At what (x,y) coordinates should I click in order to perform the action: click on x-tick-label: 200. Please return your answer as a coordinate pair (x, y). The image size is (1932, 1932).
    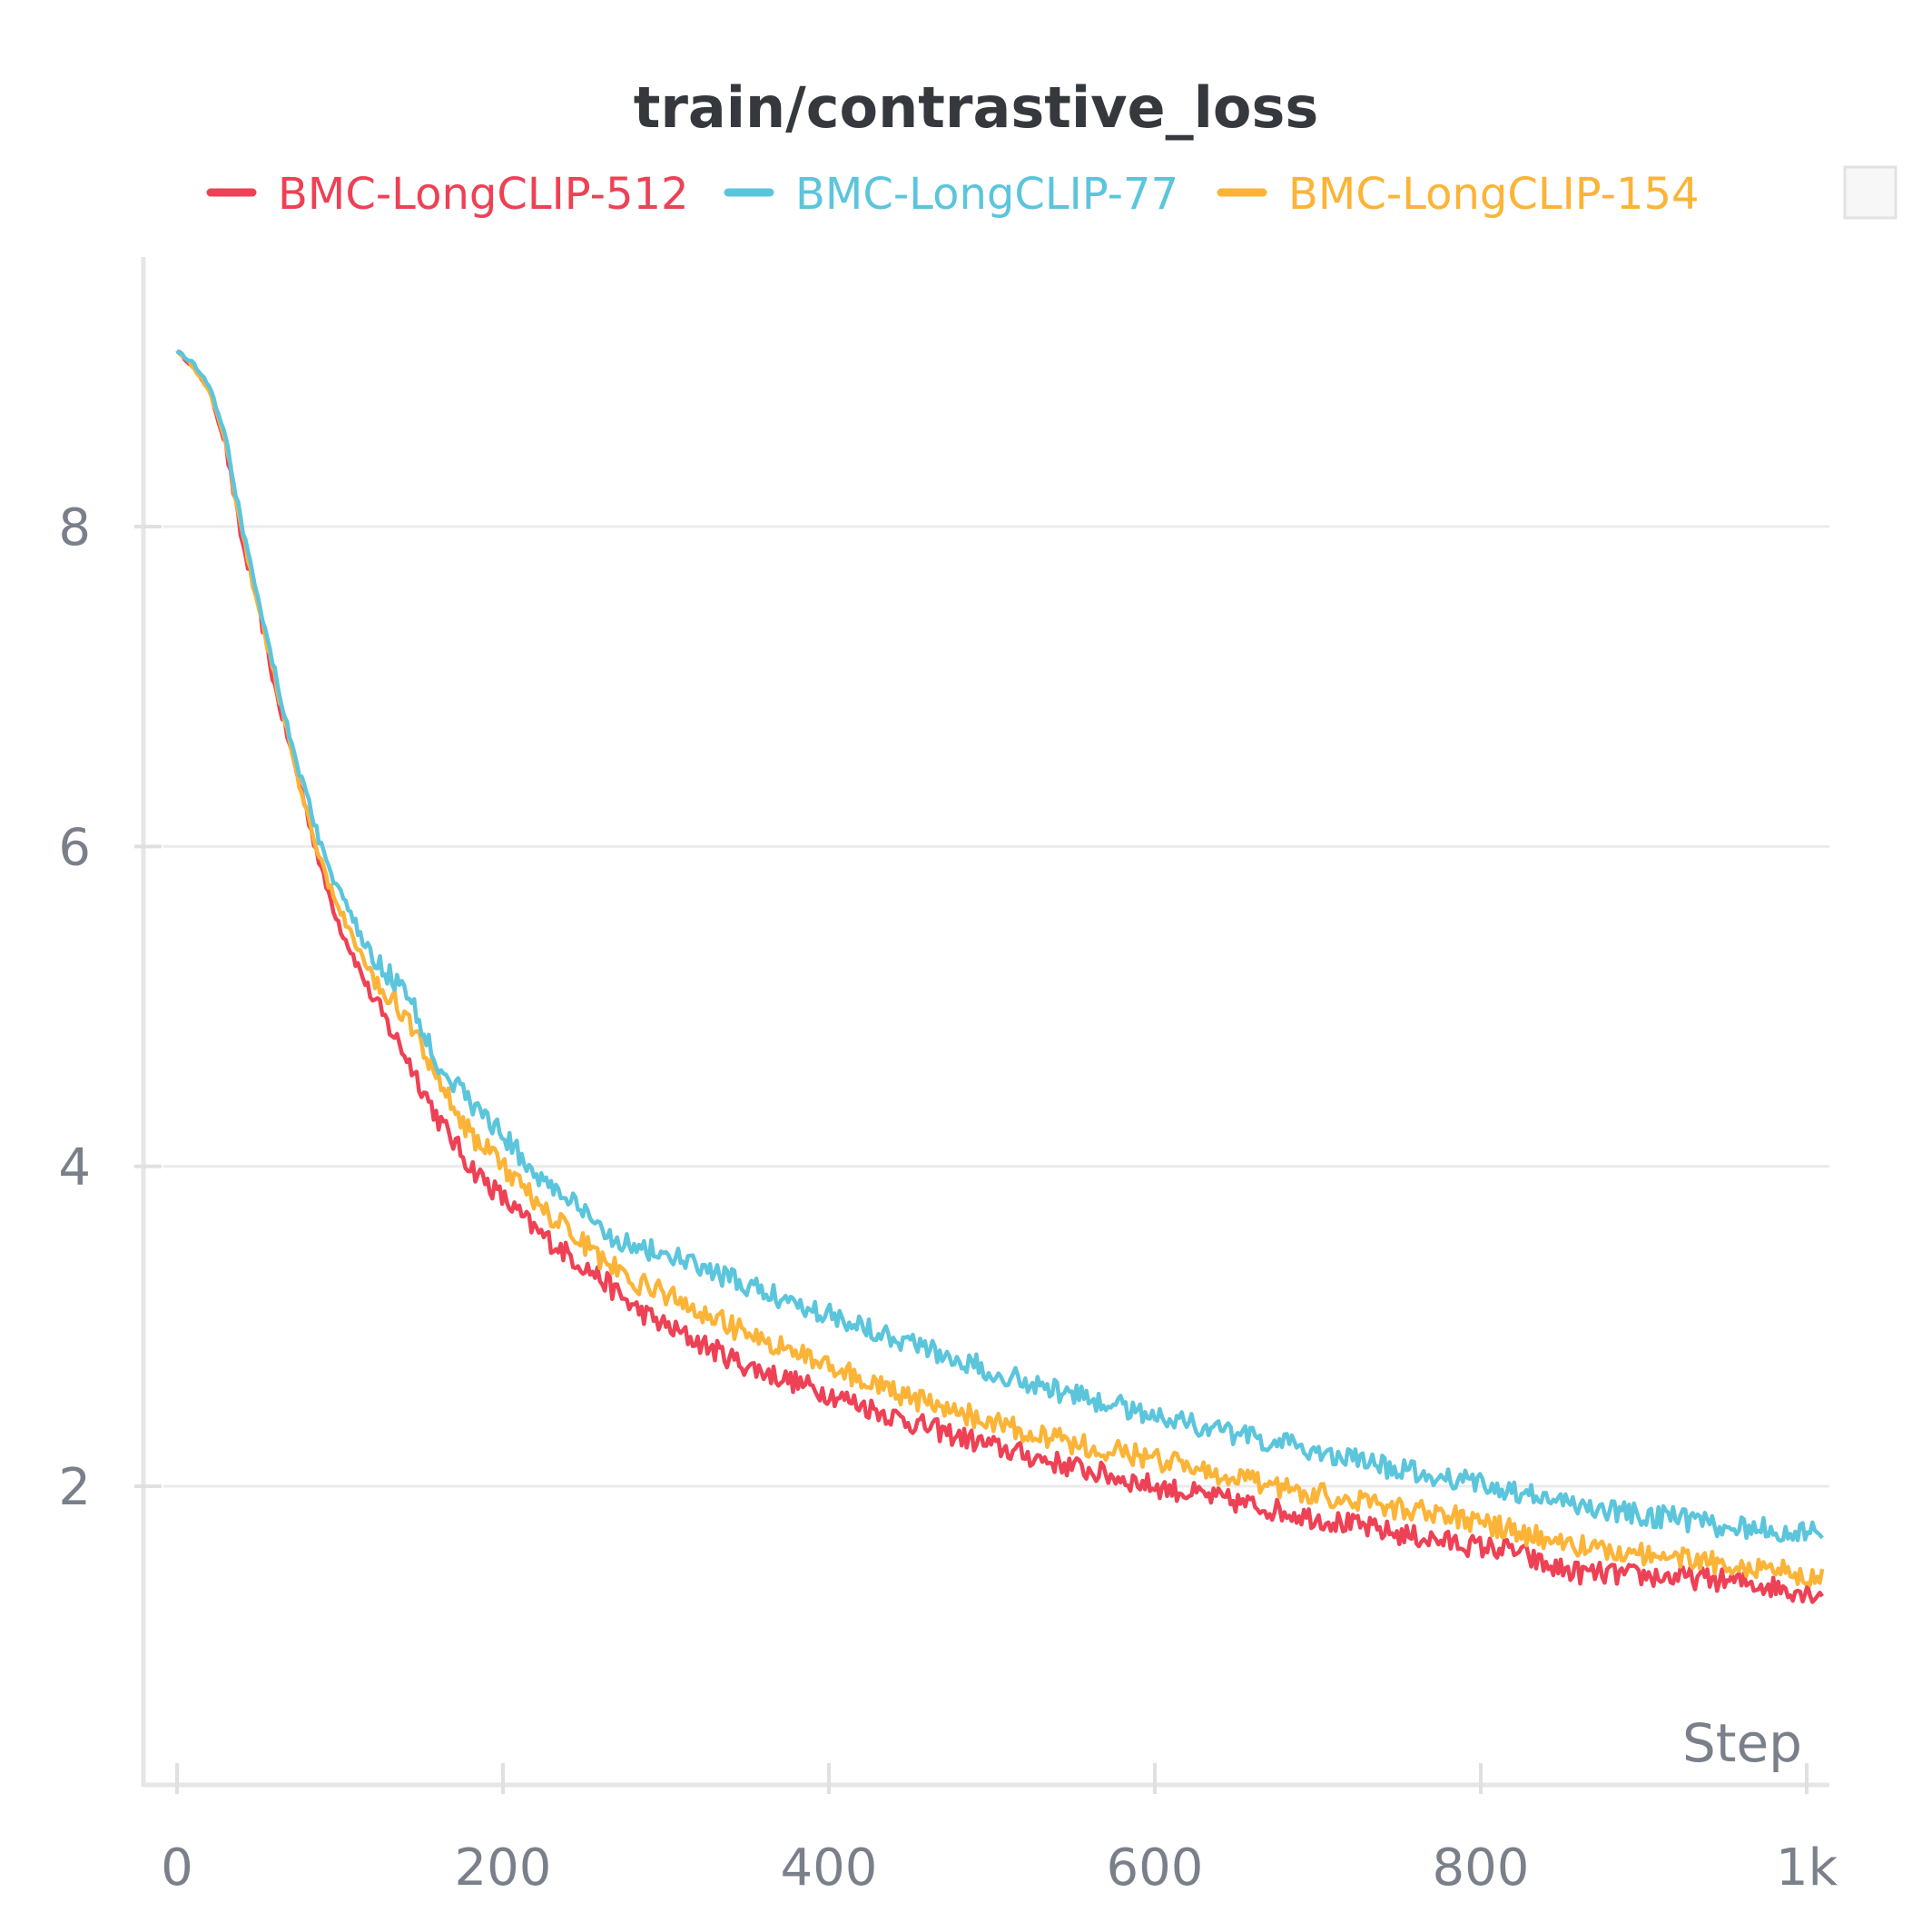
    Looking at the image, I should click on (503, 1868).